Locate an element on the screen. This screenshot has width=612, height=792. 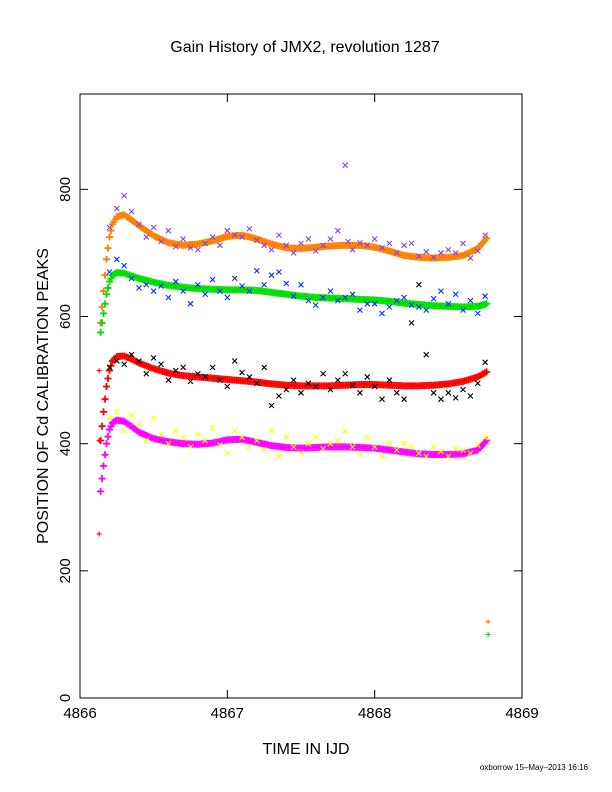
y-tick-label: 800 is located at coordinates (65, 189).